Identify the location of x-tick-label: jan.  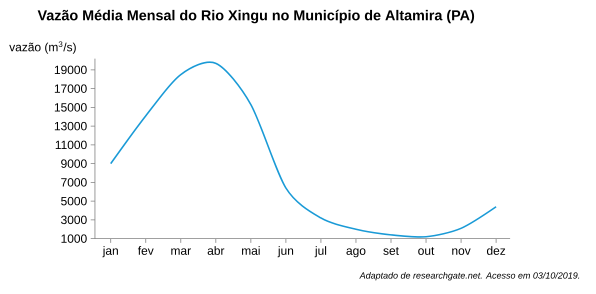
(110, 252).